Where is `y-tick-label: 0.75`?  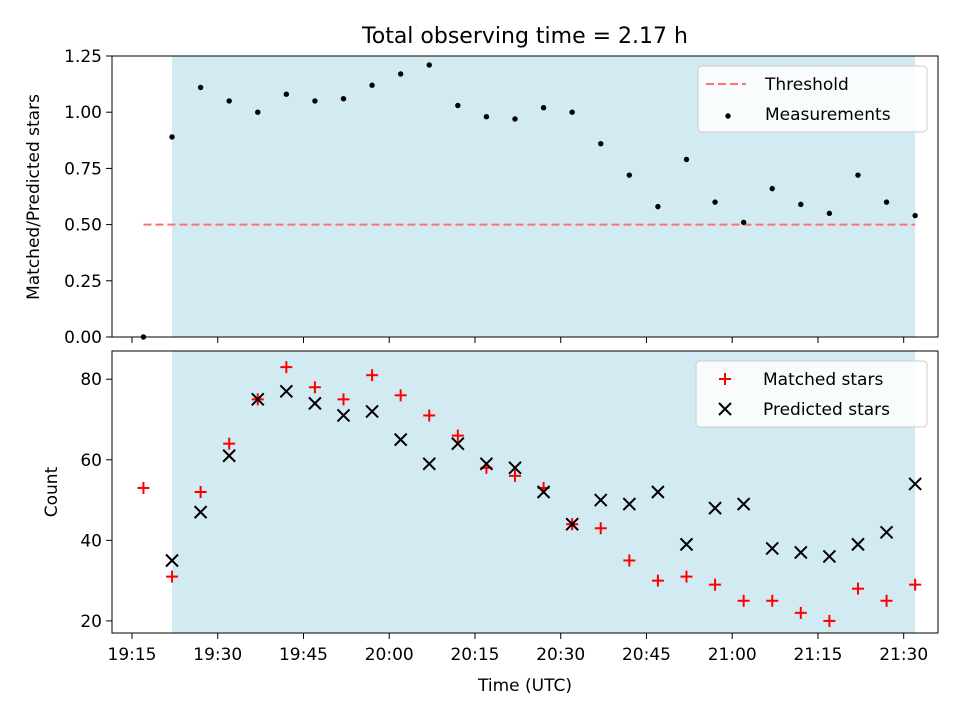 y-tick-label: 0.75 is located at coordinates (83, 169).